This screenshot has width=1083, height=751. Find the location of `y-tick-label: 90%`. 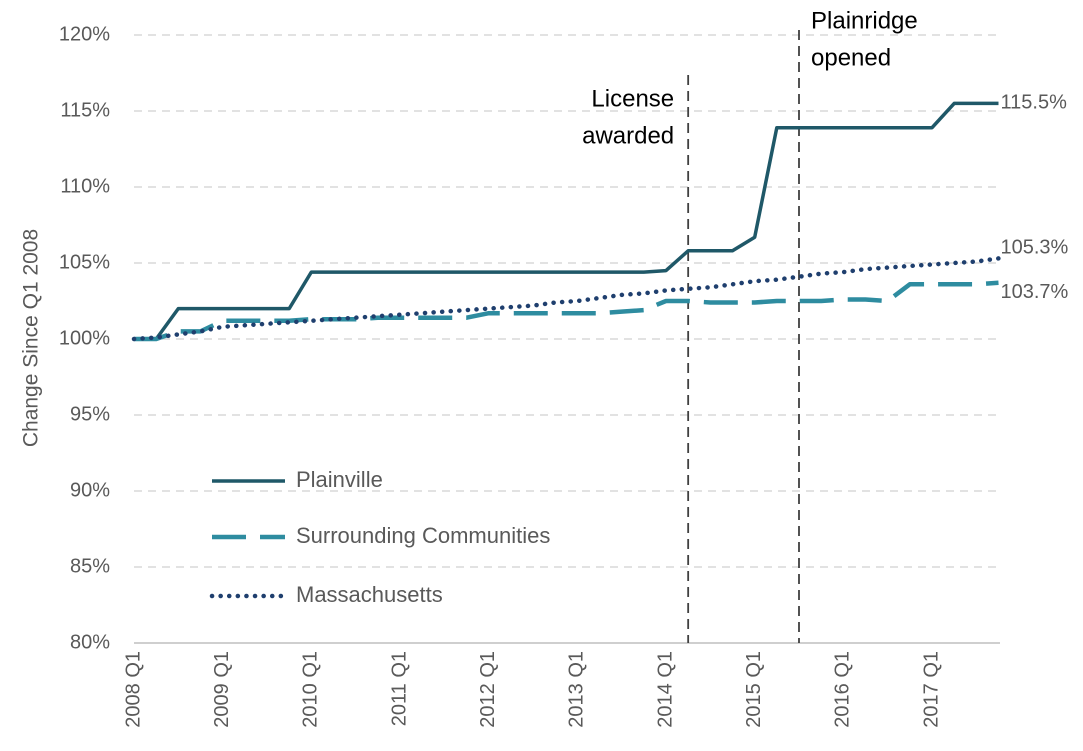

y-tick-label: 90% is located at coordinates (90, 490).